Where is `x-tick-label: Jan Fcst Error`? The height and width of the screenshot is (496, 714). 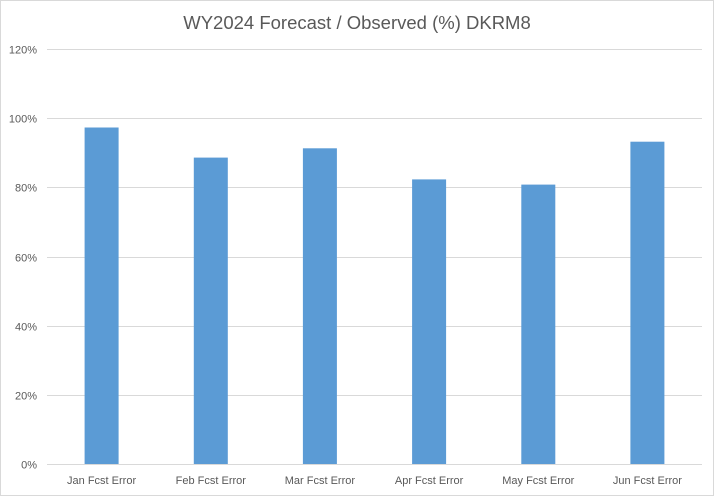 x-tick-label: Jan Fcst Error is located at coordinates (101, 481).